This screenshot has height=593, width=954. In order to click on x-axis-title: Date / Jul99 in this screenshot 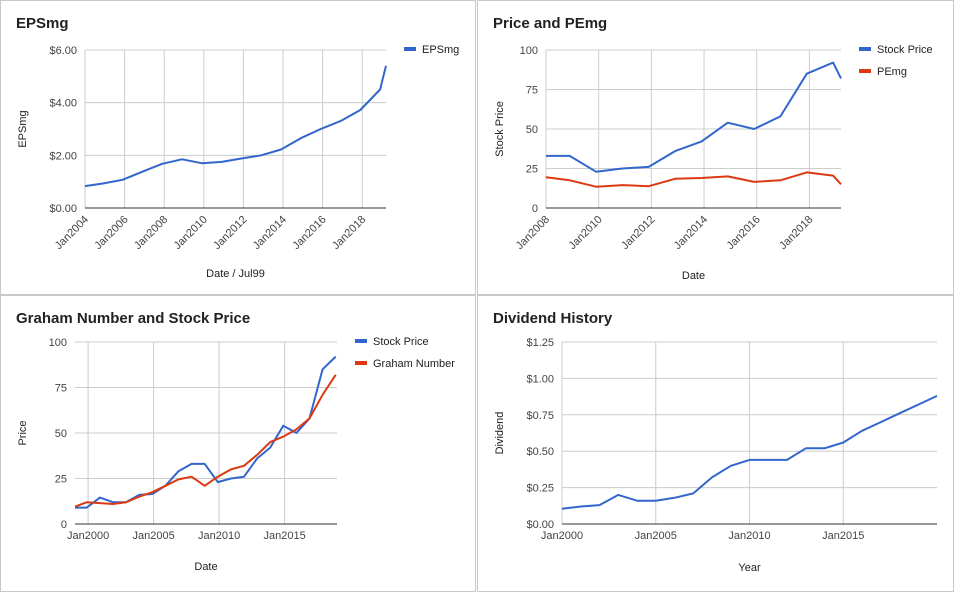, I will do `click(235, 274)`.